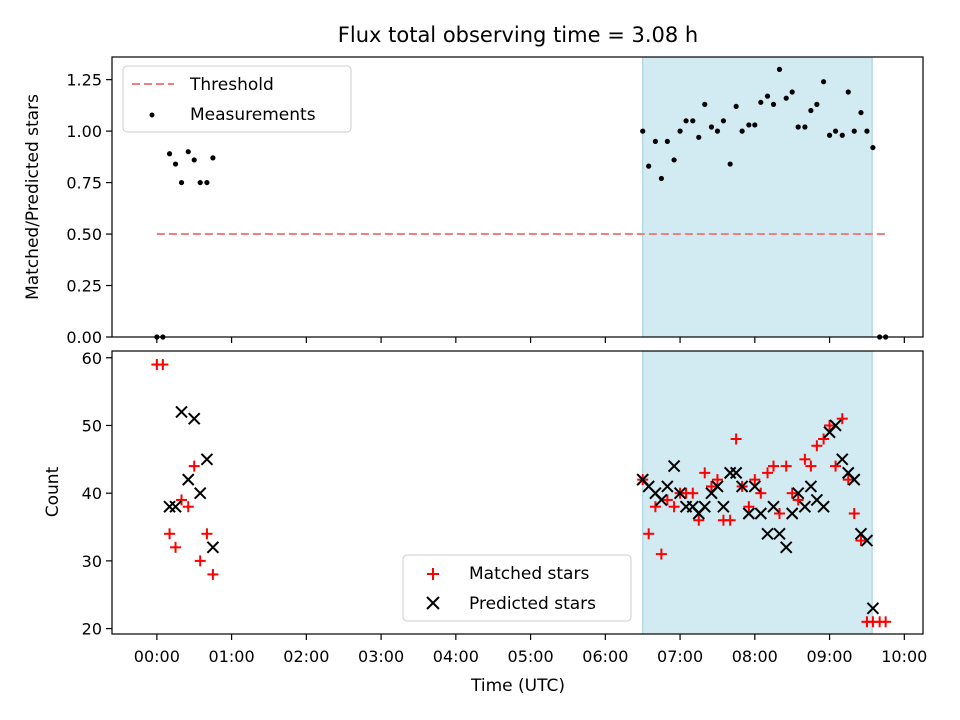 The image size is (960, 720). What do you see at coordinates (84, 337) in the screenshot?
I see `top-y-tick-label: 0.00` at bounding box center [84, 337].